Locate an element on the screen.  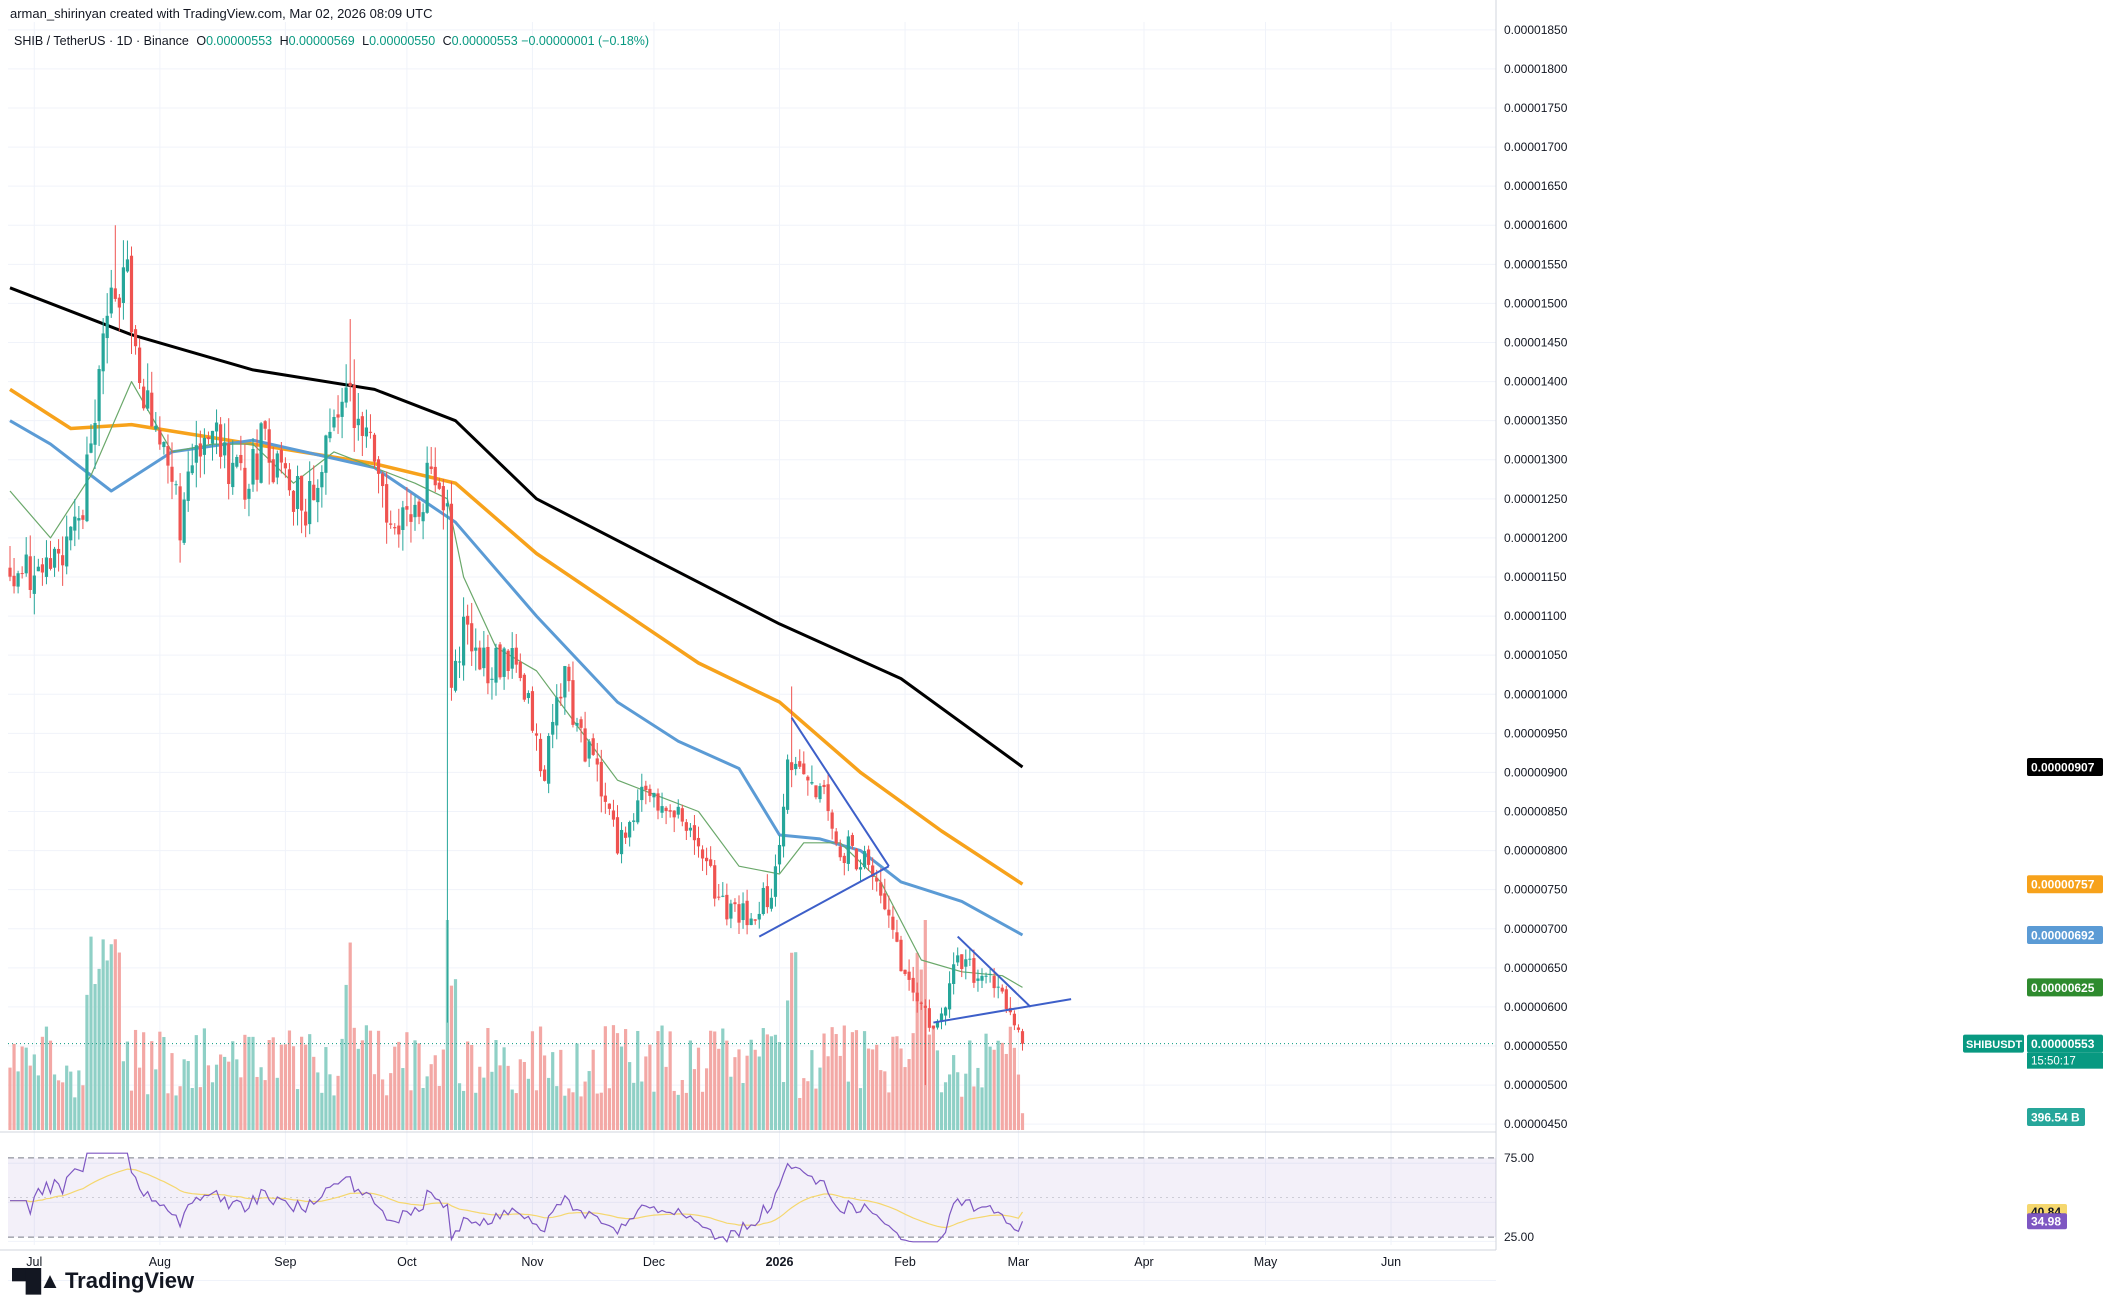
rsi-tag is located at coordinates (2047, 1221).